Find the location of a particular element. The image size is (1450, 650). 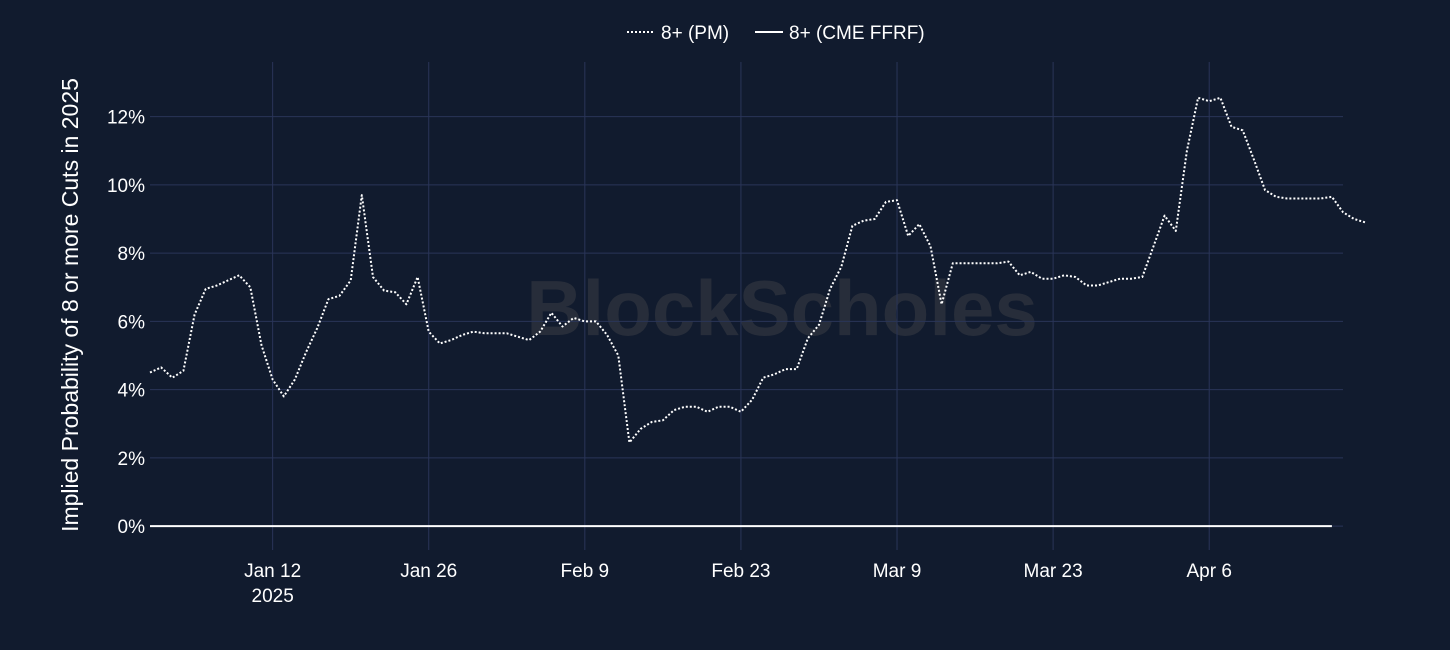

y-tick-label: 6% is located at coordinates (132, 322).